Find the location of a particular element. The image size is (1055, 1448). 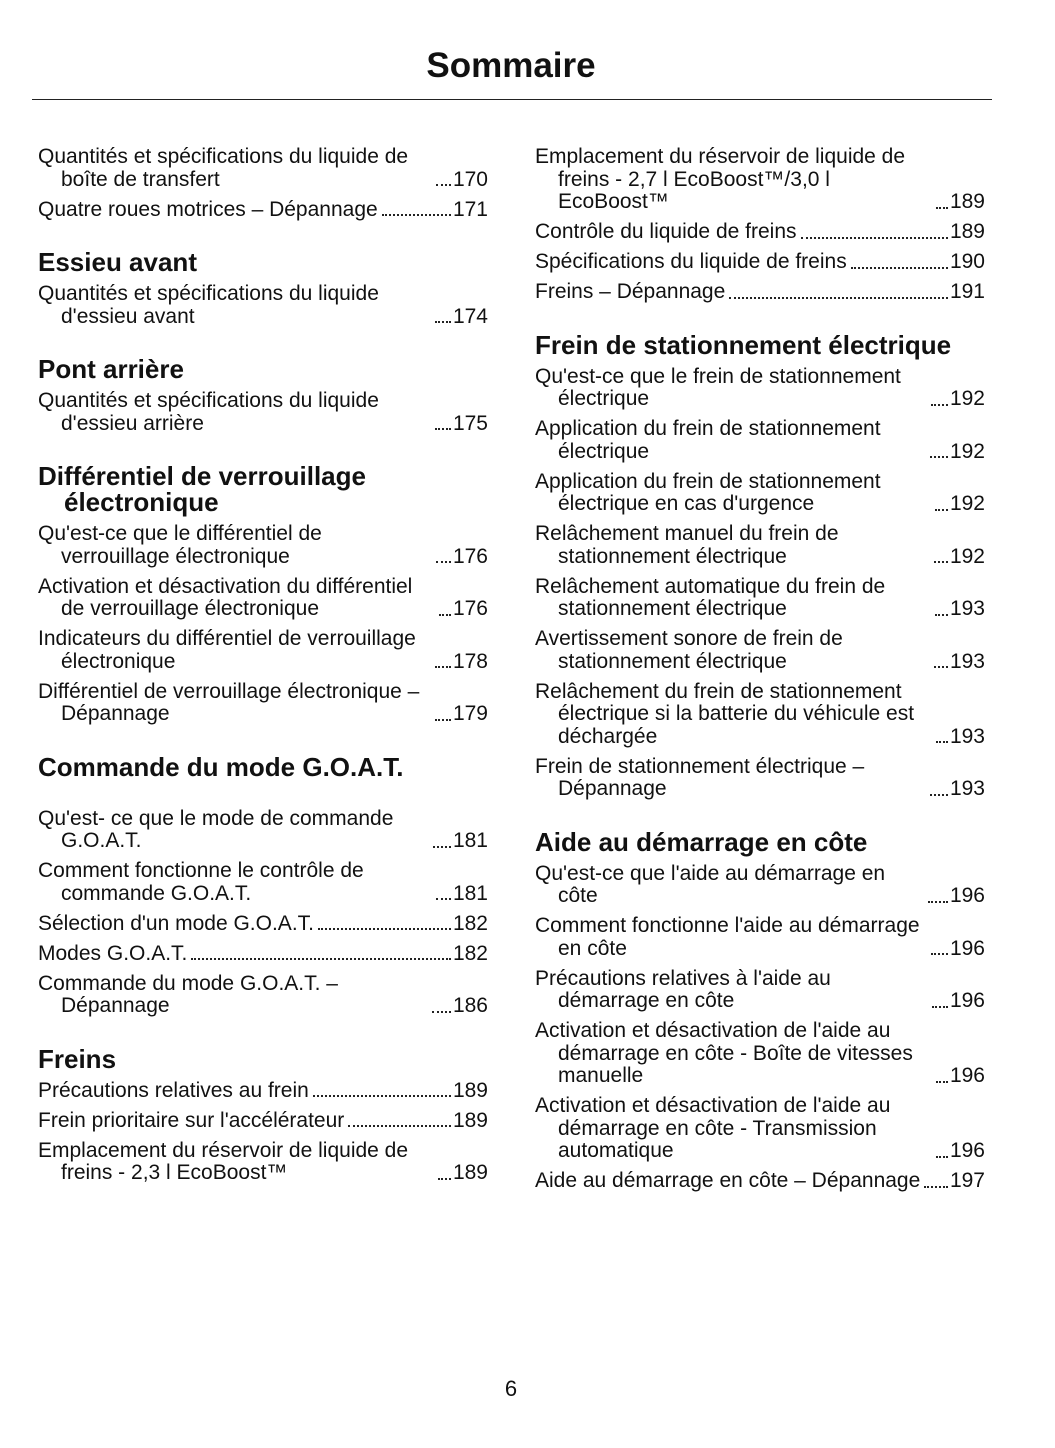

entry-page: 182 is located at coordinates (470, 953).